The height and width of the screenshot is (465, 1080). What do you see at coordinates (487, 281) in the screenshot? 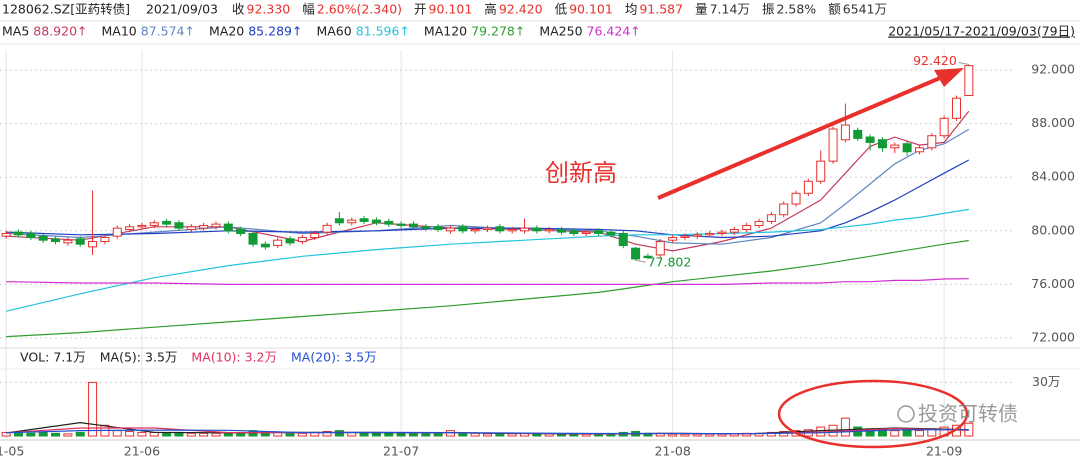
I see `ma-line` at bounding box center [487, 281].